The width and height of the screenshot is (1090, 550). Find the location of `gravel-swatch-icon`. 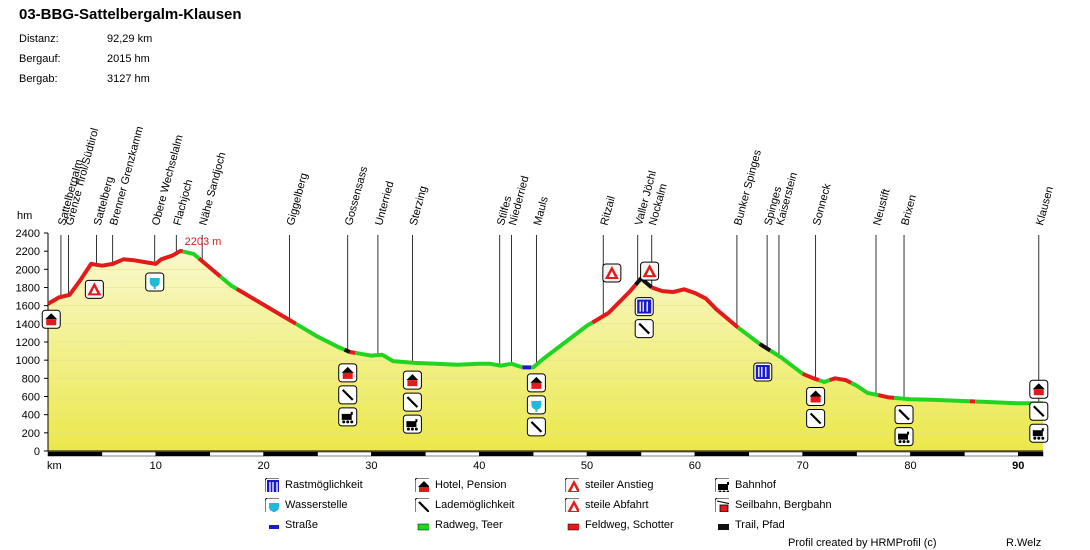

gravel-swatch-icon is located at coordinates (573, 527).